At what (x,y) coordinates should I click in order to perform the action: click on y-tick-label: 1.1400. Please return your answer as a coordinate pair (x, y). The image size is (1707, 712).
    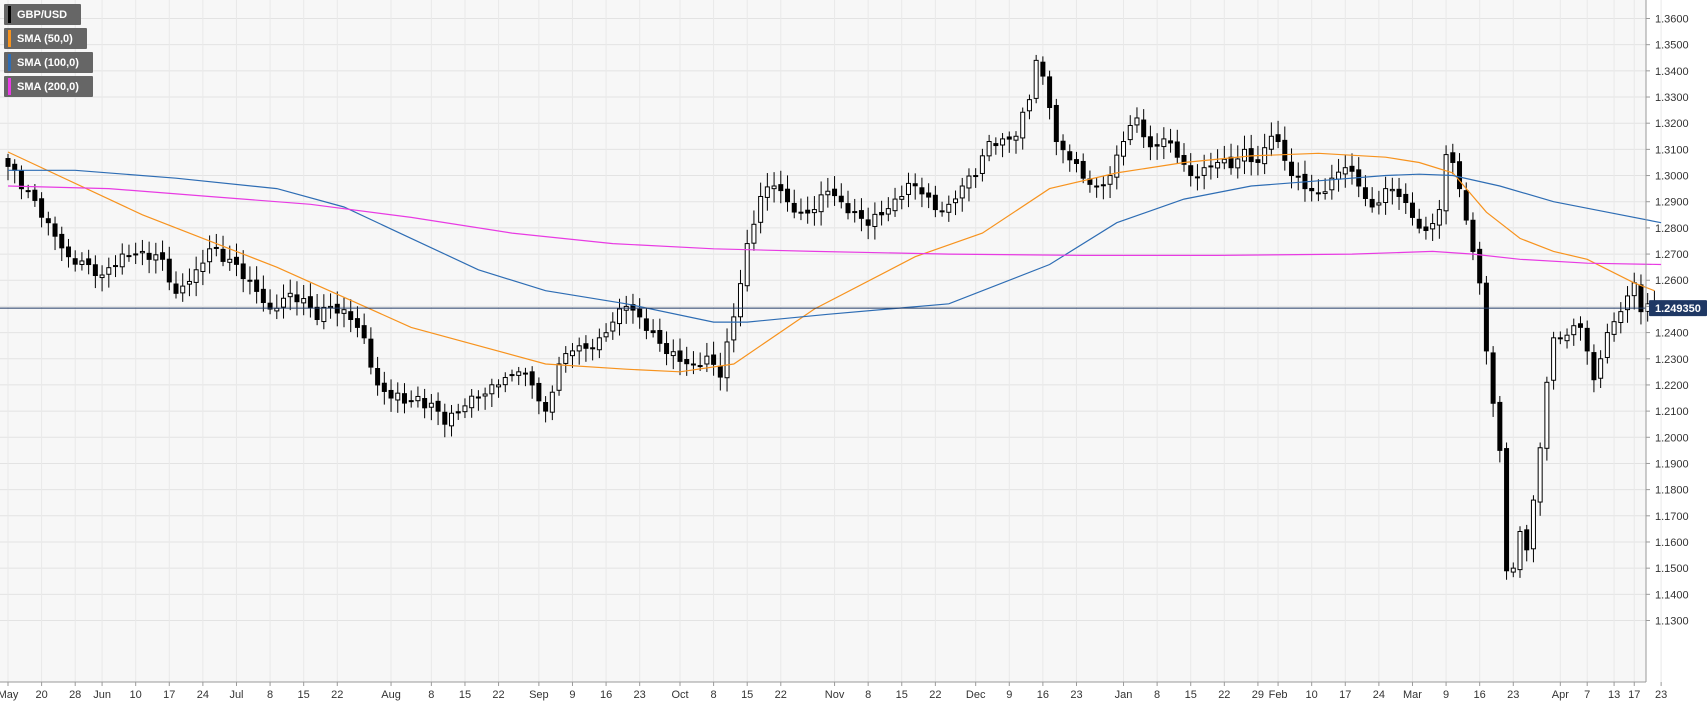
    Looking at the image, I should click on (1672, 595).